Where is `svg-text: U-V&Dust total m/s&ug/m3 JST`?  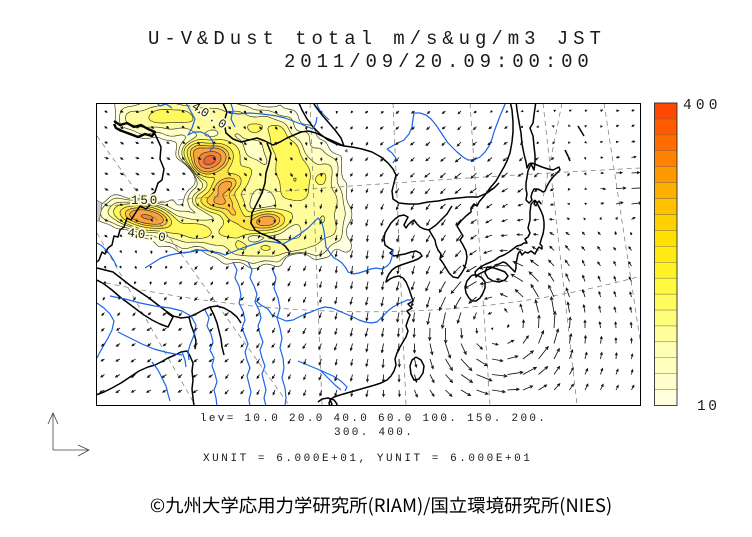 svg-text: U-V&Dust total m/s&ug/m3 JST is located at coordinates (377, 39).